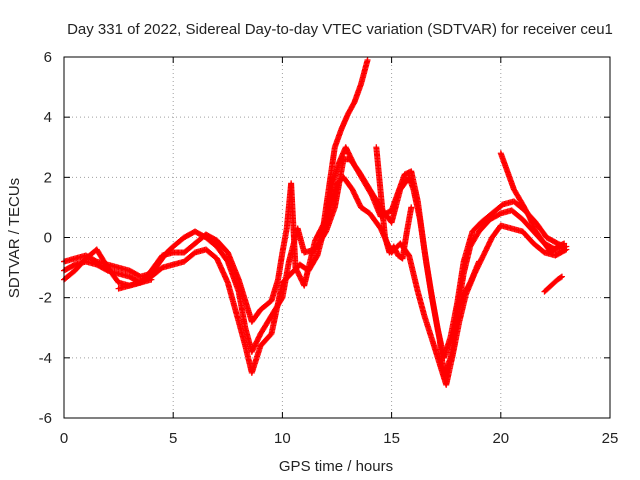  I want to click on series-track-i, so click(468, 285).